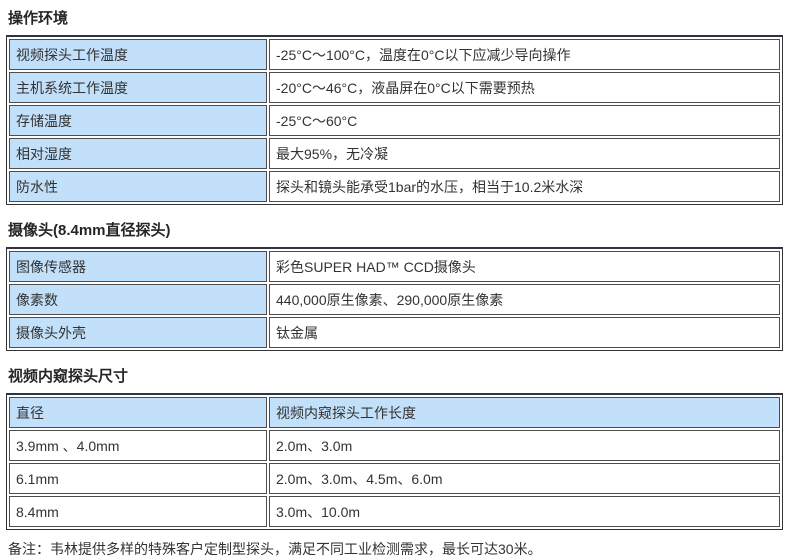 The height and width of the screenshot is (559, 789). I want to click on column-header-diameter: 直径, so click(138, 412).